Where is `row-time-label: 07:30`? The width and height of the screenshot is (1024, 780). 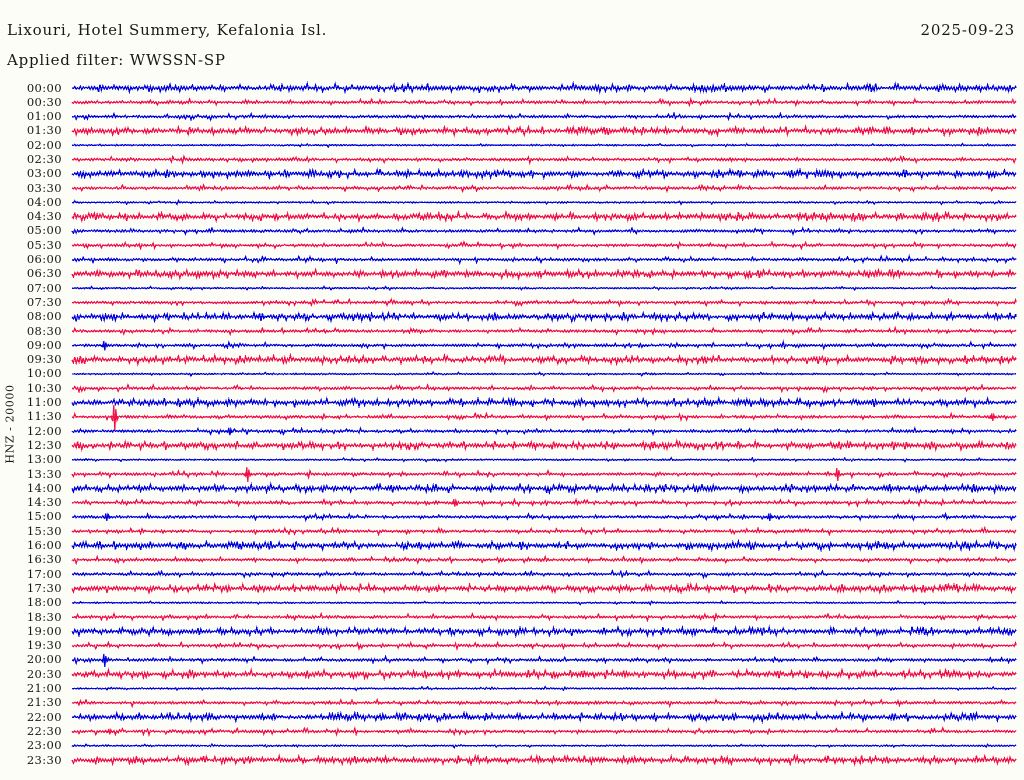 row-time-label: 07:30 is located at coordinates (44, 301).